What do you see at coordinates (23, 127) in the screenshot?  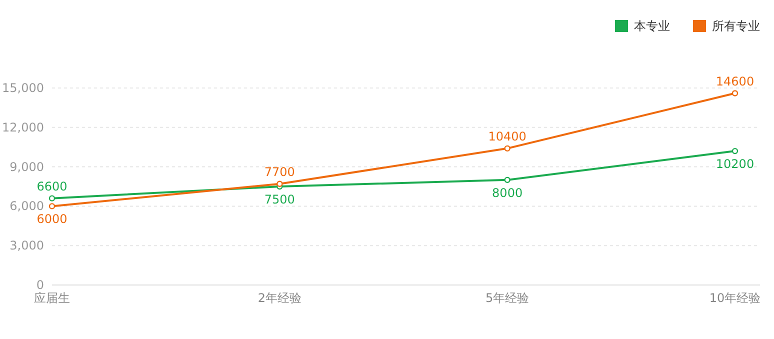 I see `y-tick-label: 12,000` at bounding box center [23, 127].